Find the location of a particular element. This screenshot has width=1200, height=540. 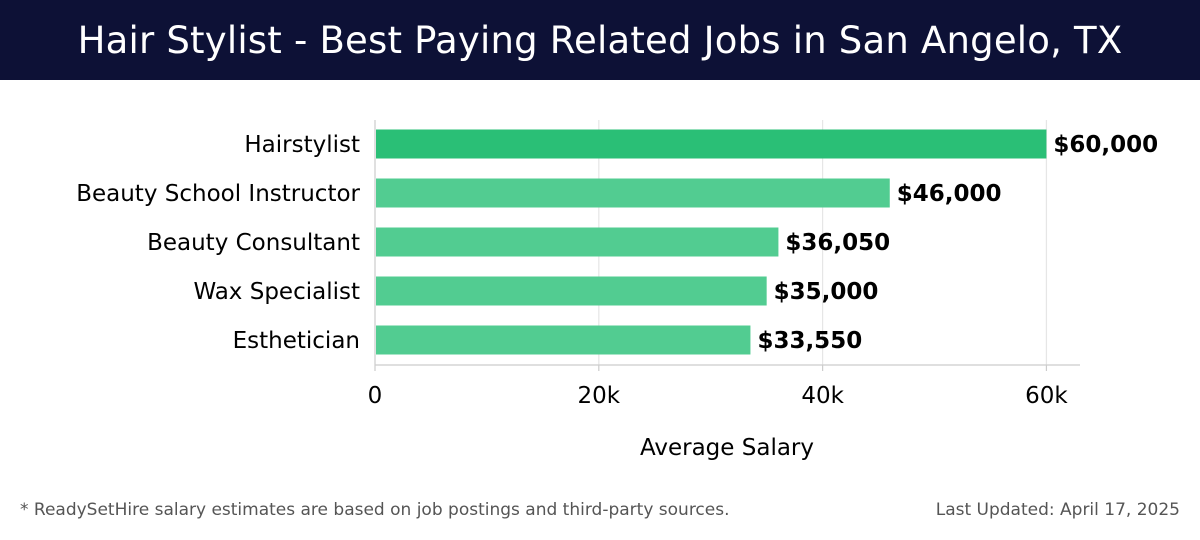

category-label: Beauty School Instructor is located at coordinates (218, 194).